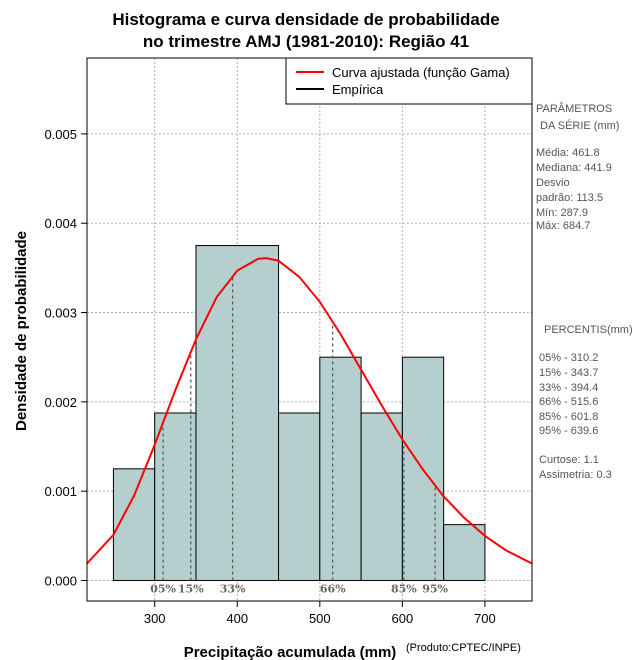 Image resolution: width=640 pixels, height=660 pixels. What do you see at coordinates (60, 491) in the screenshot?
I see `y-tick-label: 0.001` at bounding box center [60, 491].